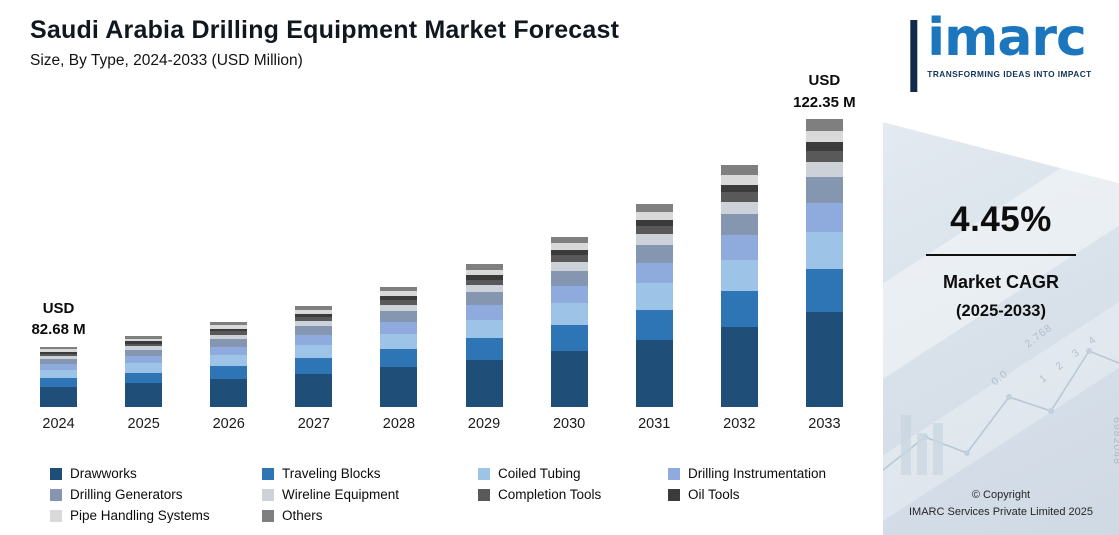  Describe the element at coordinates (1001, 494) in the screenshot. I see `copyright-line1: © Copyright` at that location.